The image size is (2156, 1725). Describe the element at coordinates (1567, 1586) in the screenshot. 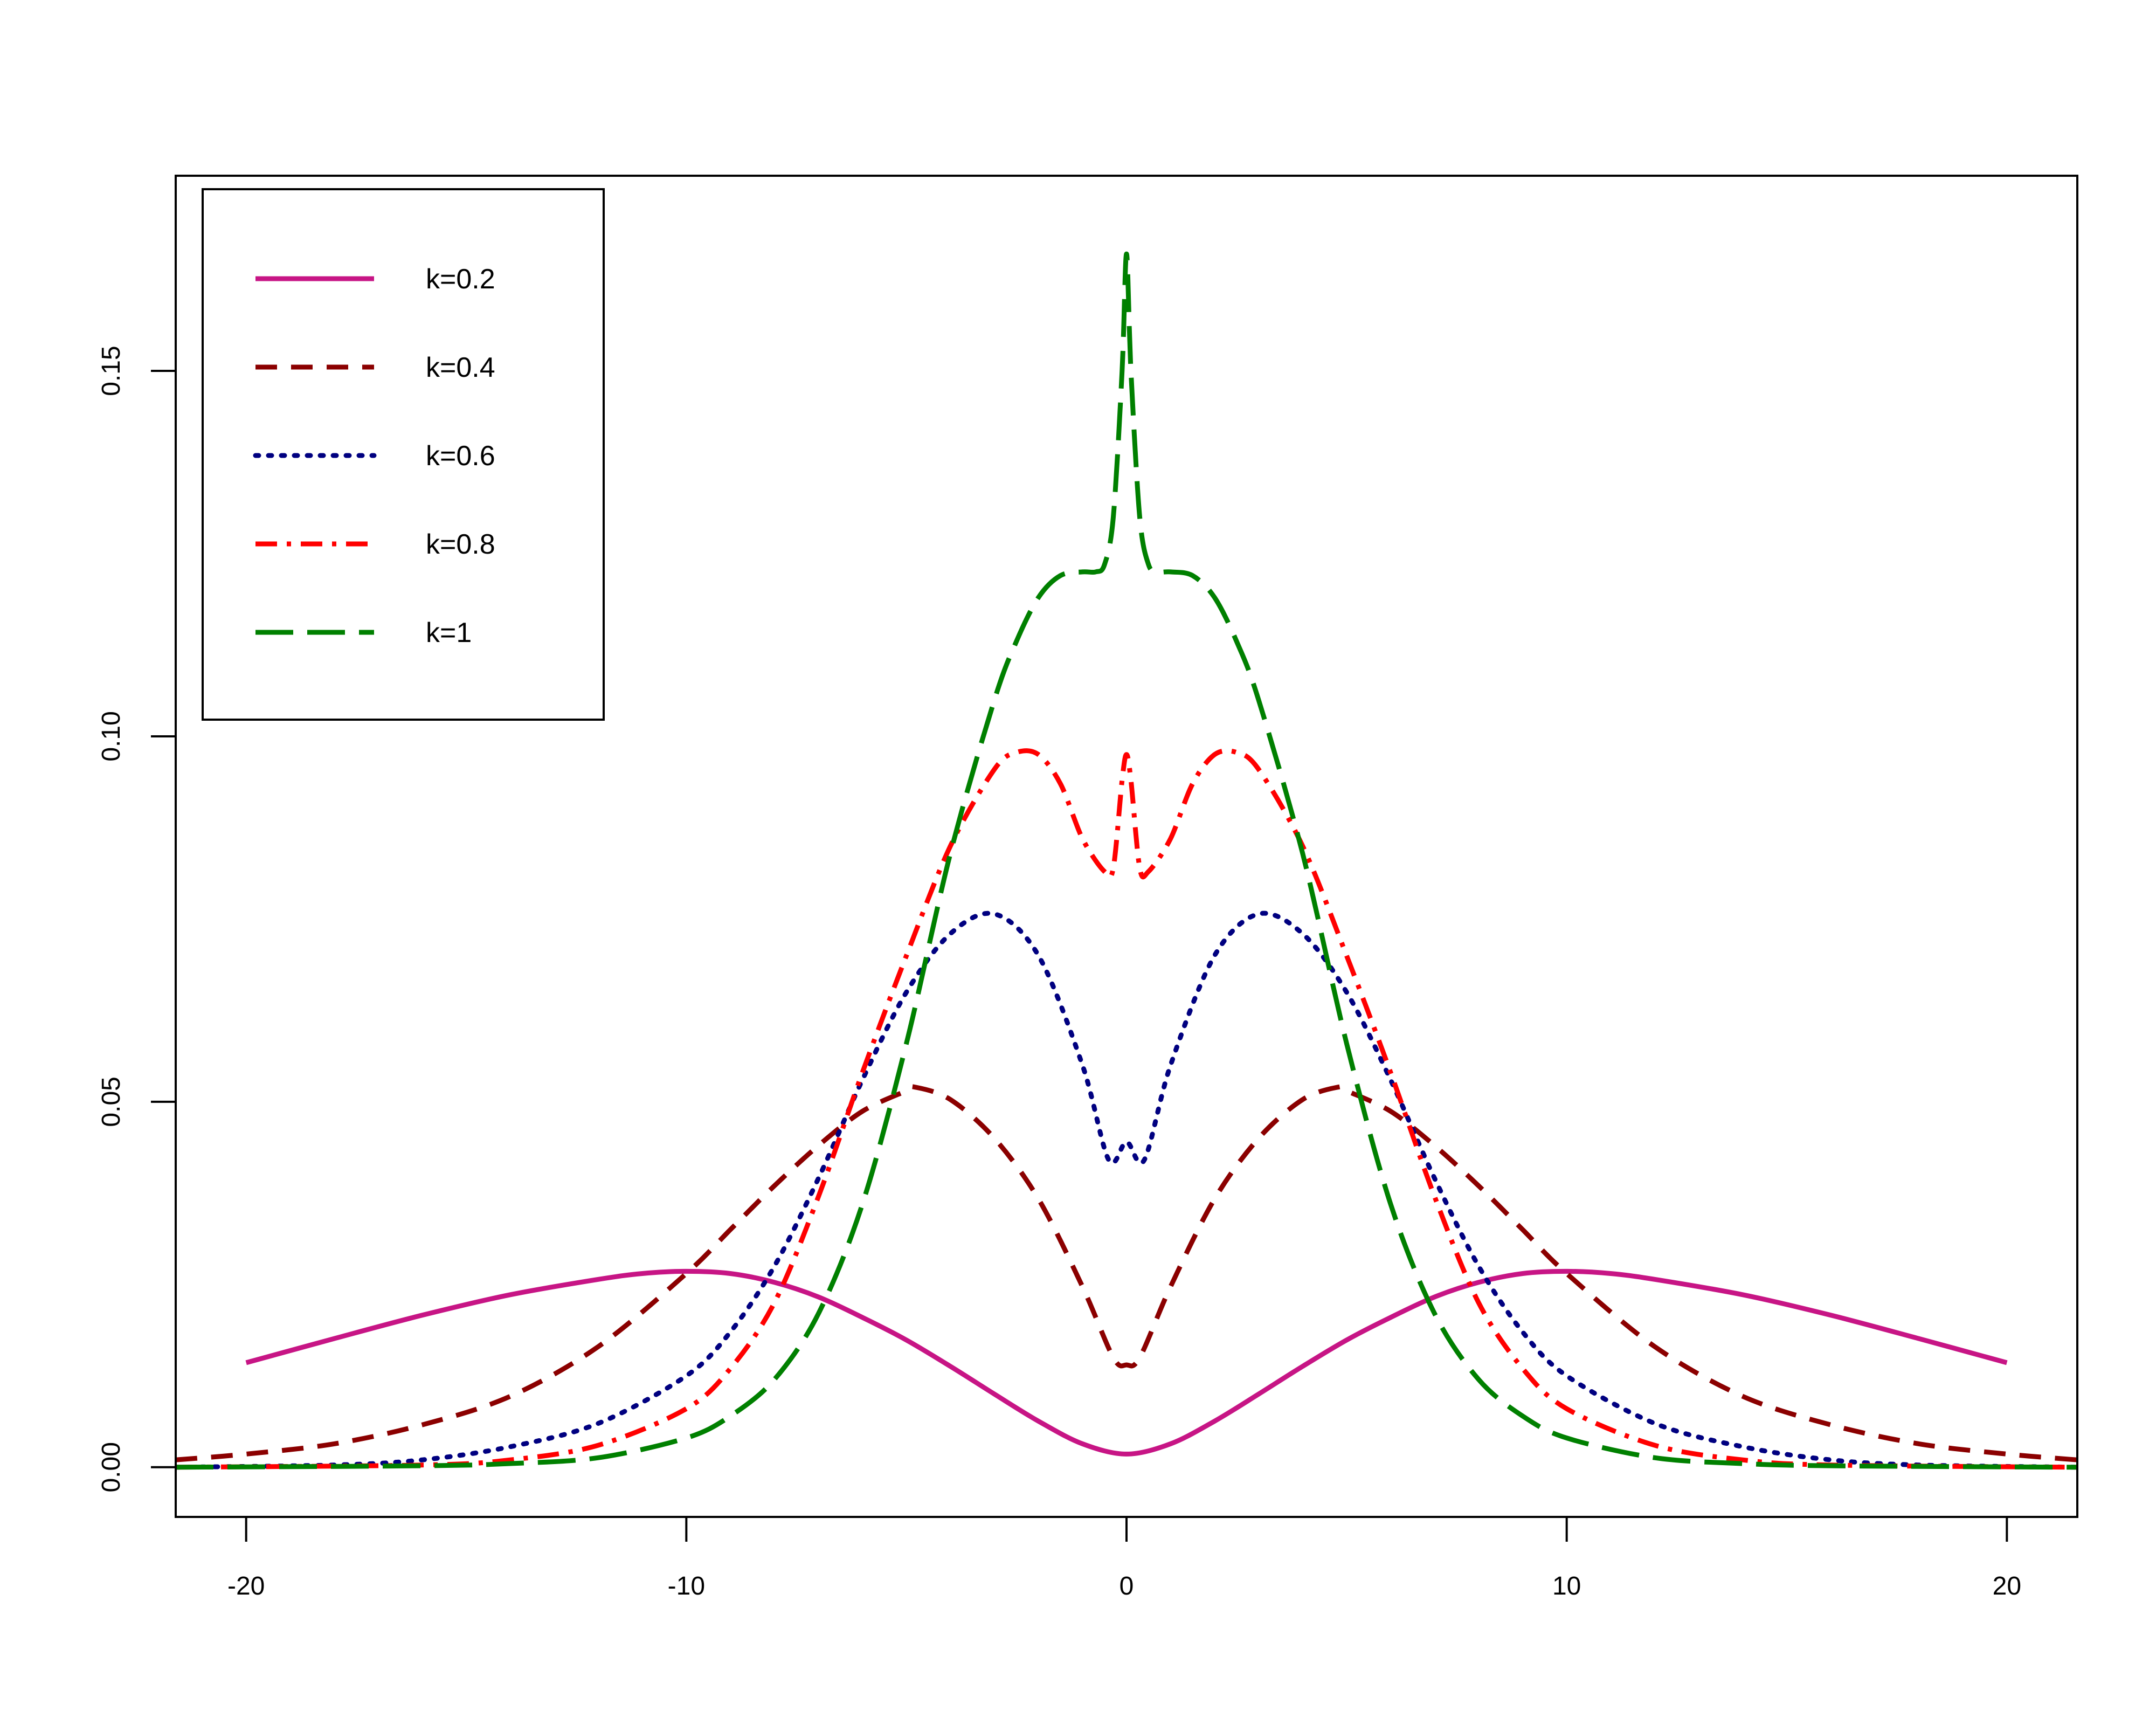

I see `x-tick-label: 10` at that location.